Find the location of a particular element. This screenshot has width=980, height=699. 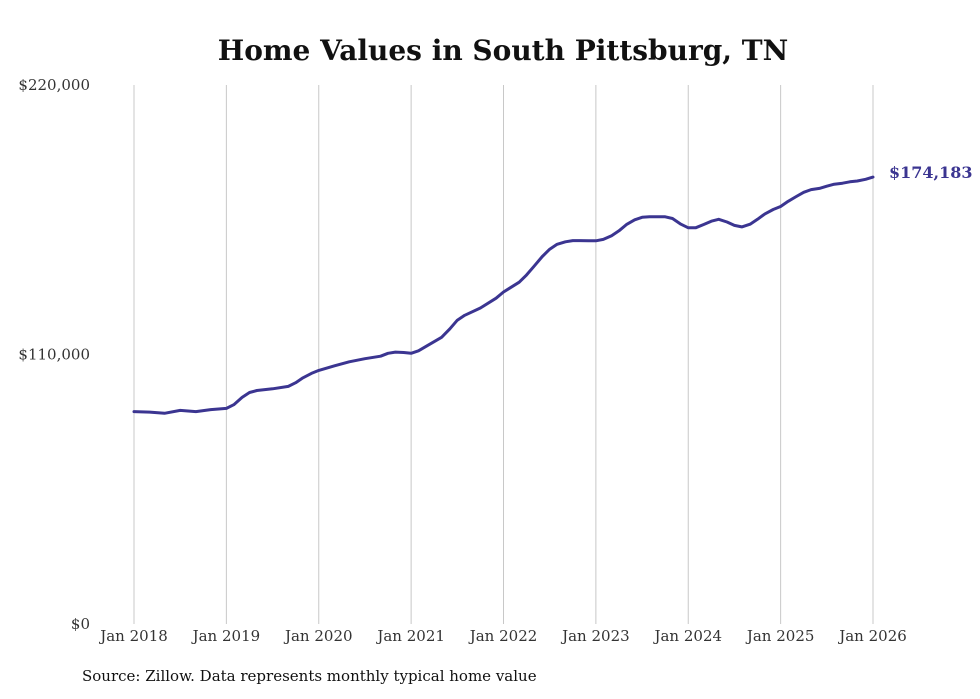

y-tick-label-1: $110,000 is located at coordinates (54, 355).